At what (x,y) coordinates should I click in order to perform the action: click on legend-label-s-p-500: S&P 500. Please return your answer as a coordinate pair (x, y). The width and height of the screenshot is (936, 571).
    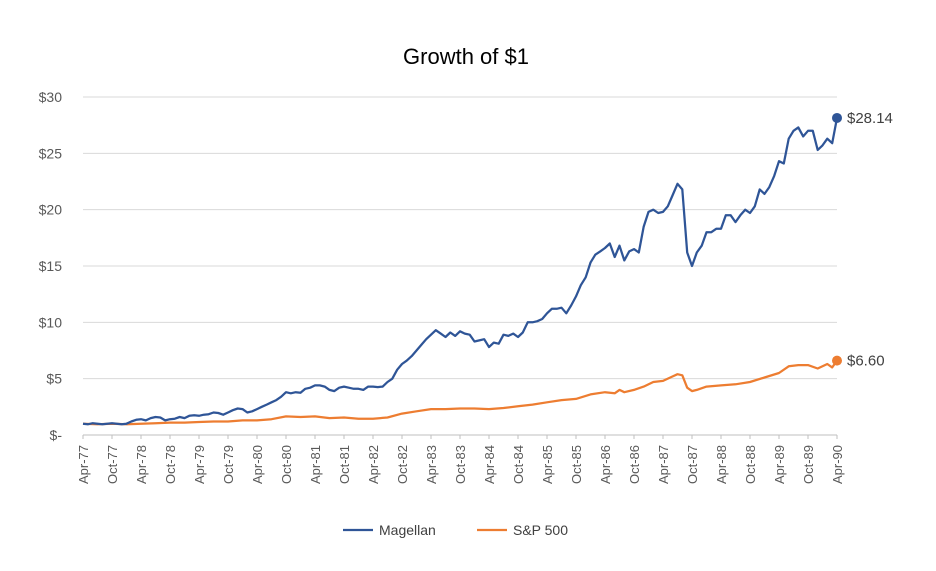
    Looking at the image, I should click on (540, 530).